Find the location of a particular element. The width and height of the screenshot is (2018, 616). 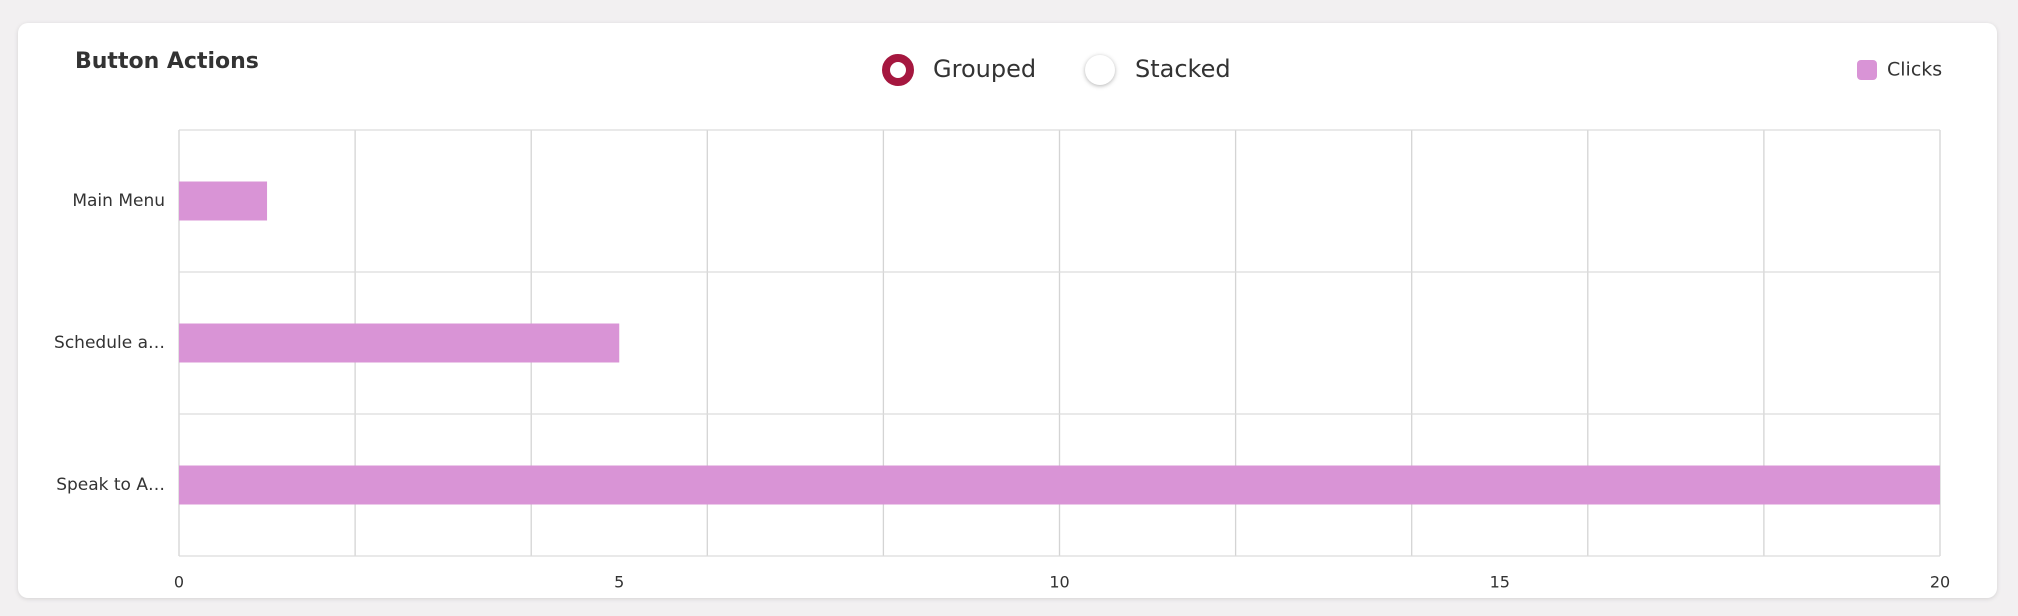

radio-grouped is located at coordinates (898, 70).